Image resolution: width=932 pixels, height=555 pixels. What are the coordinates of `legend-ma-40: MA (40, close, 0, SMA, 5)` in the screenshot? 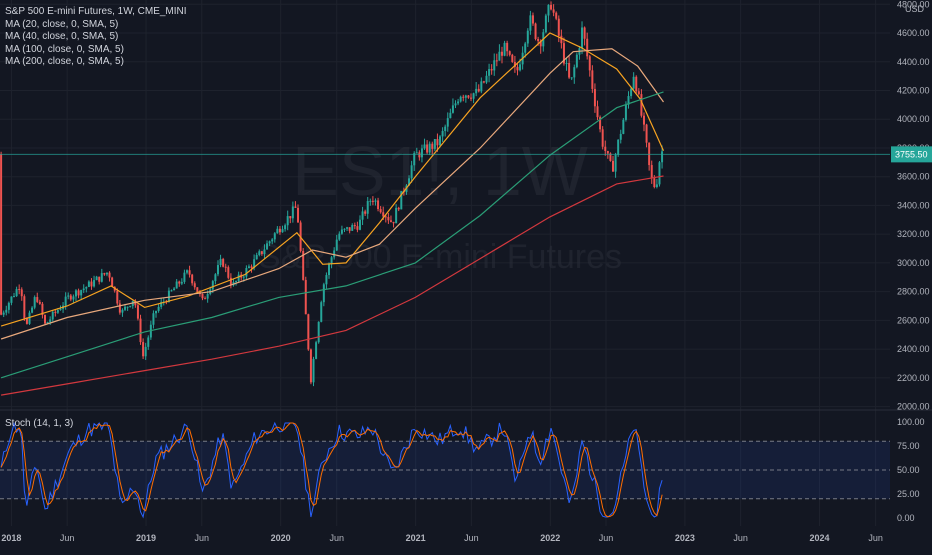 It's located at (62, 36).